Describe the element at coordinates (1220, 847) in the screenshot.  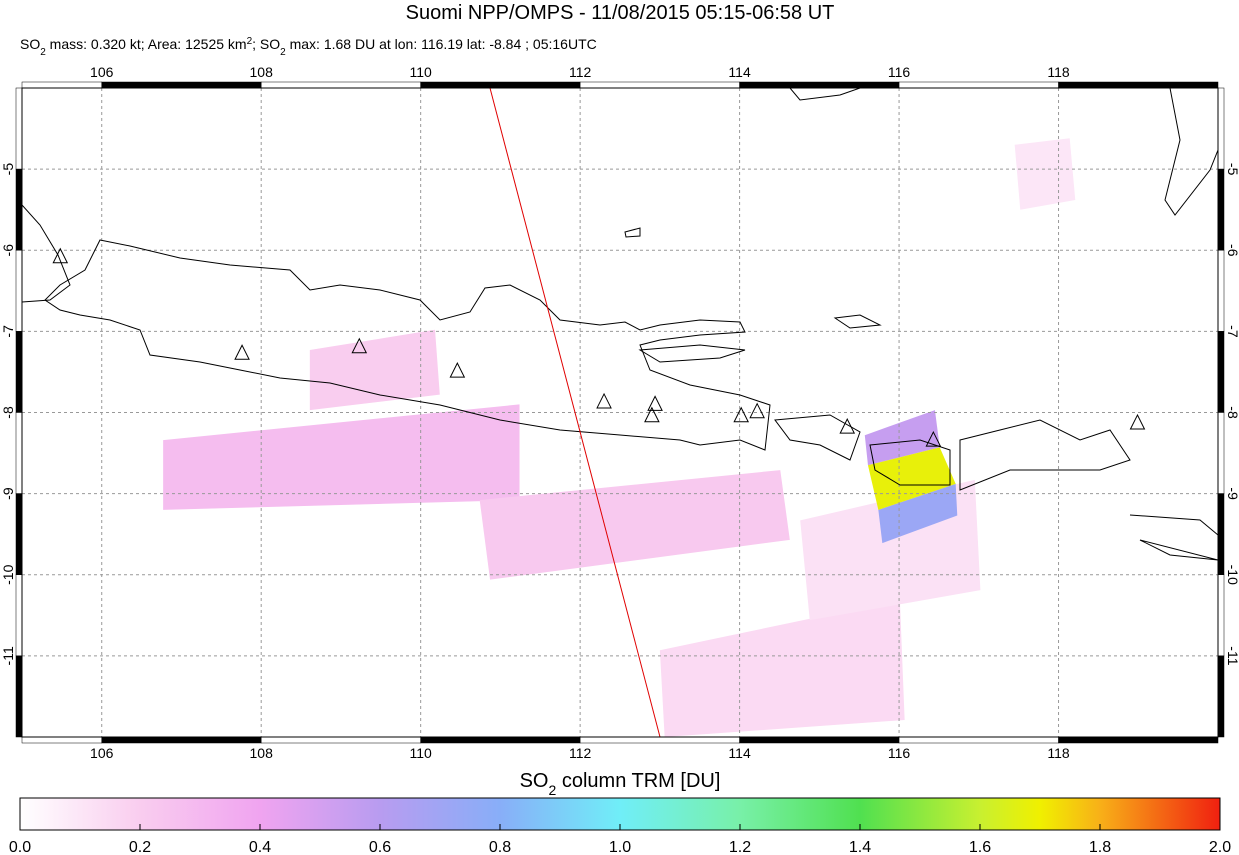
I see `colorbar-tick-label: 2.0` at that location.